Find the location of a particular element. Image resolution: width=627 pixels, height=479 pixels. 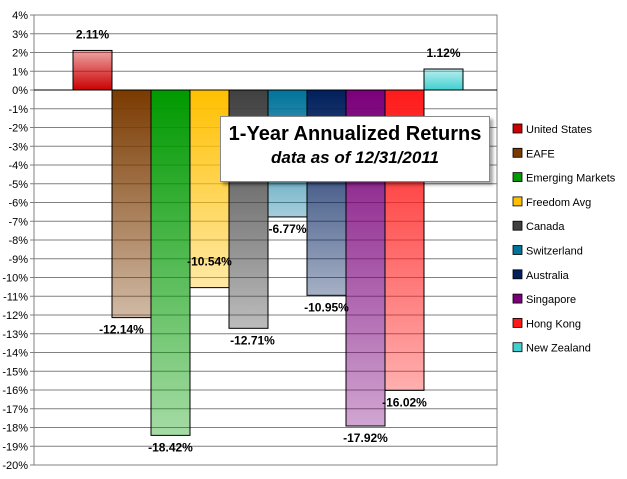

legend-label: EAFE is located at coordinates (540, 154).